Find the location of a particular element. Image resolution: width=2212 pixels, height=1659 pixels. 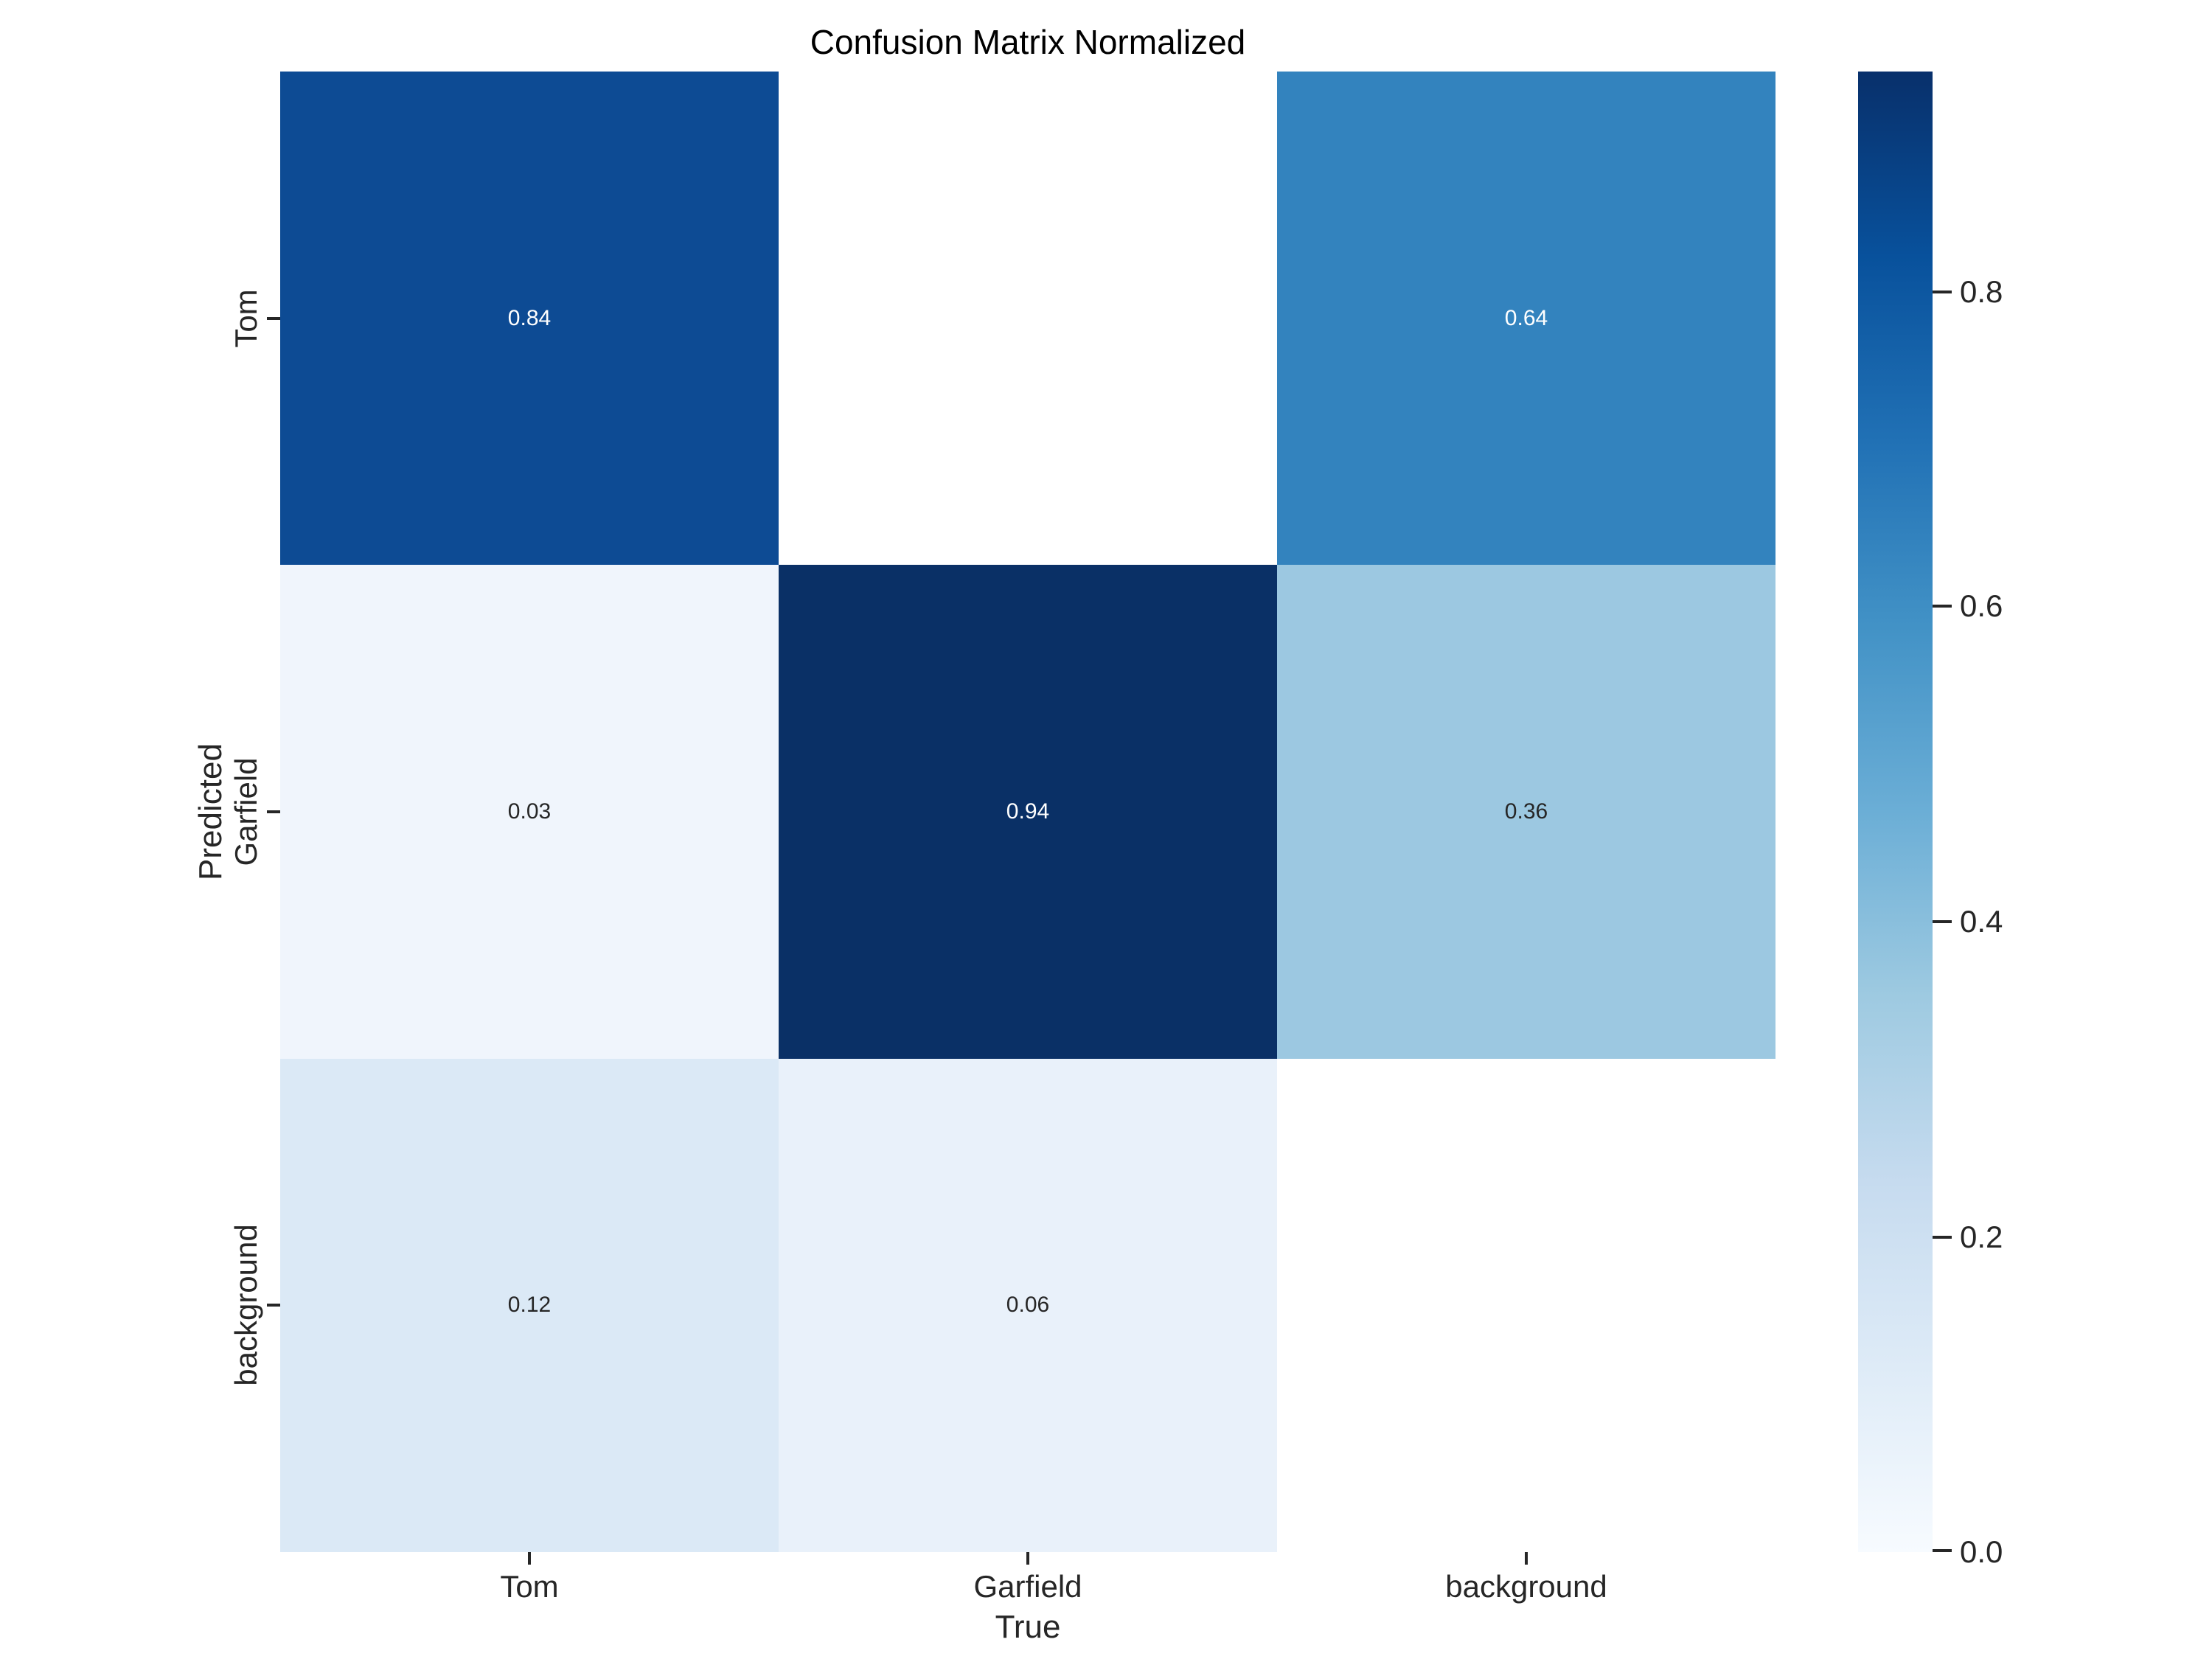

heatmap-cell: 0.84 is located at coordinates (529, 319).